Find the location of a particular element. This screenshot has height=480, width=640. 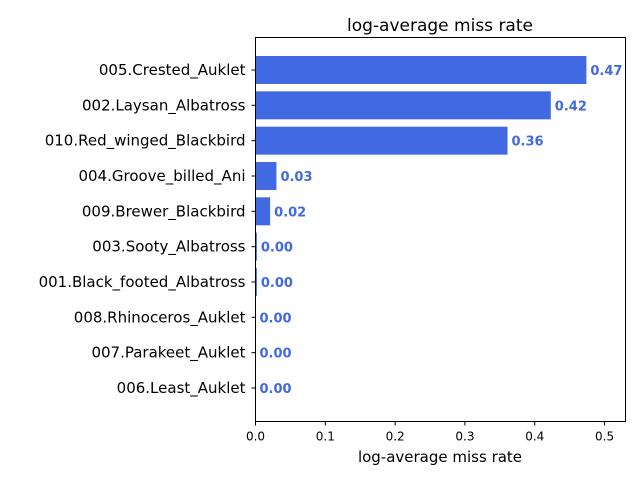

y-tick-label: 004.Groove_billed_Ani is located at coordinates (161, 176).